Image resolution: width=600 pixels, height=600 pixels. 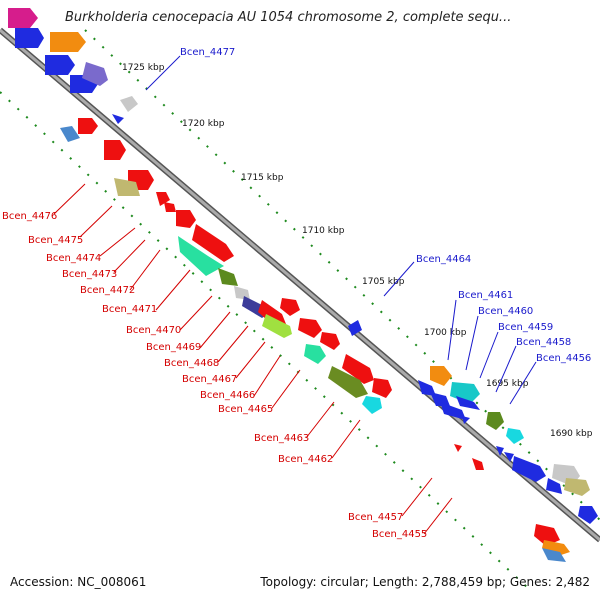 I want to click on gene-label: Bcen_4463, so click(x=281, y=438).